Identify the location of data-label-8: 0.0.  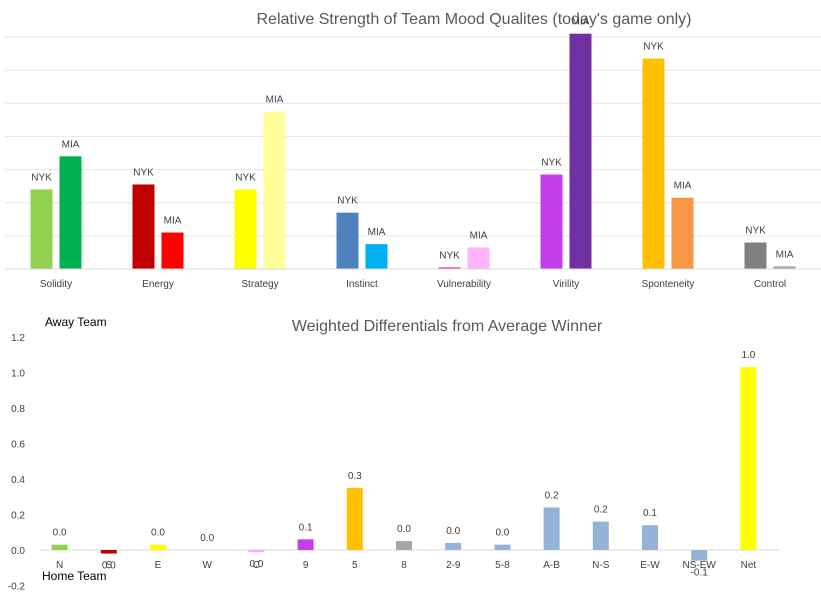
(404, 529).